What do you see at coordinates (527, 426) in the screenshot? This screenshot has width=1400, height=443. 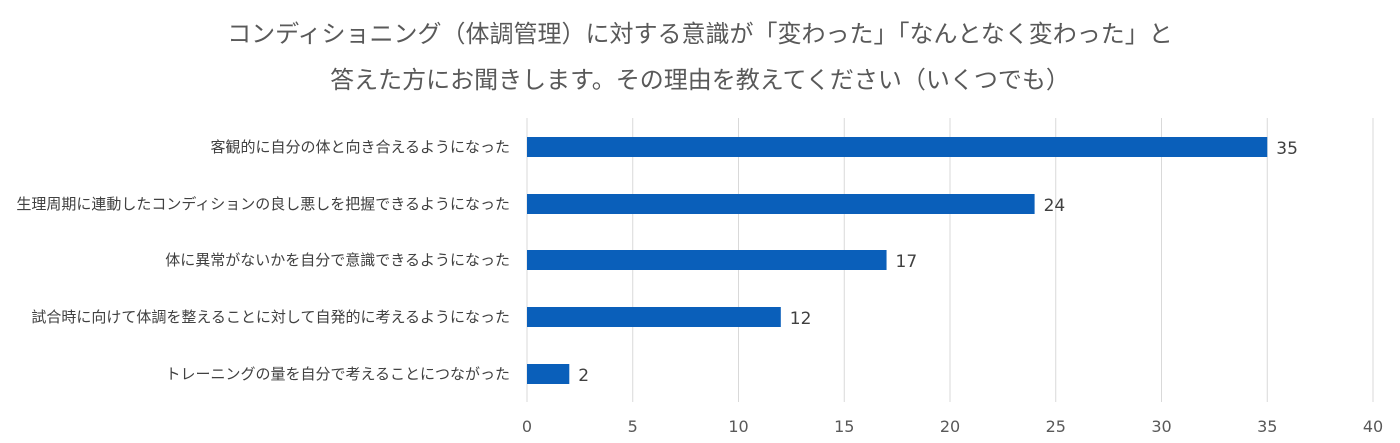 I see `x-tick-label: 0` at bounding box center [527, 426].